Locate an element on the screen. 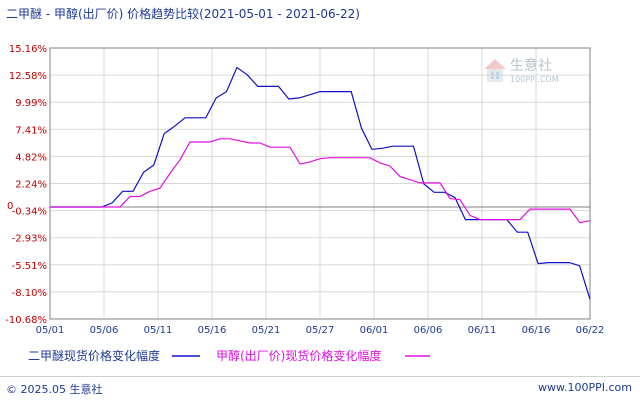 Image resolution: width=640 pixels, height=401 pixels. y-tick-label: 2.24% is located at coordinates (31, 185).